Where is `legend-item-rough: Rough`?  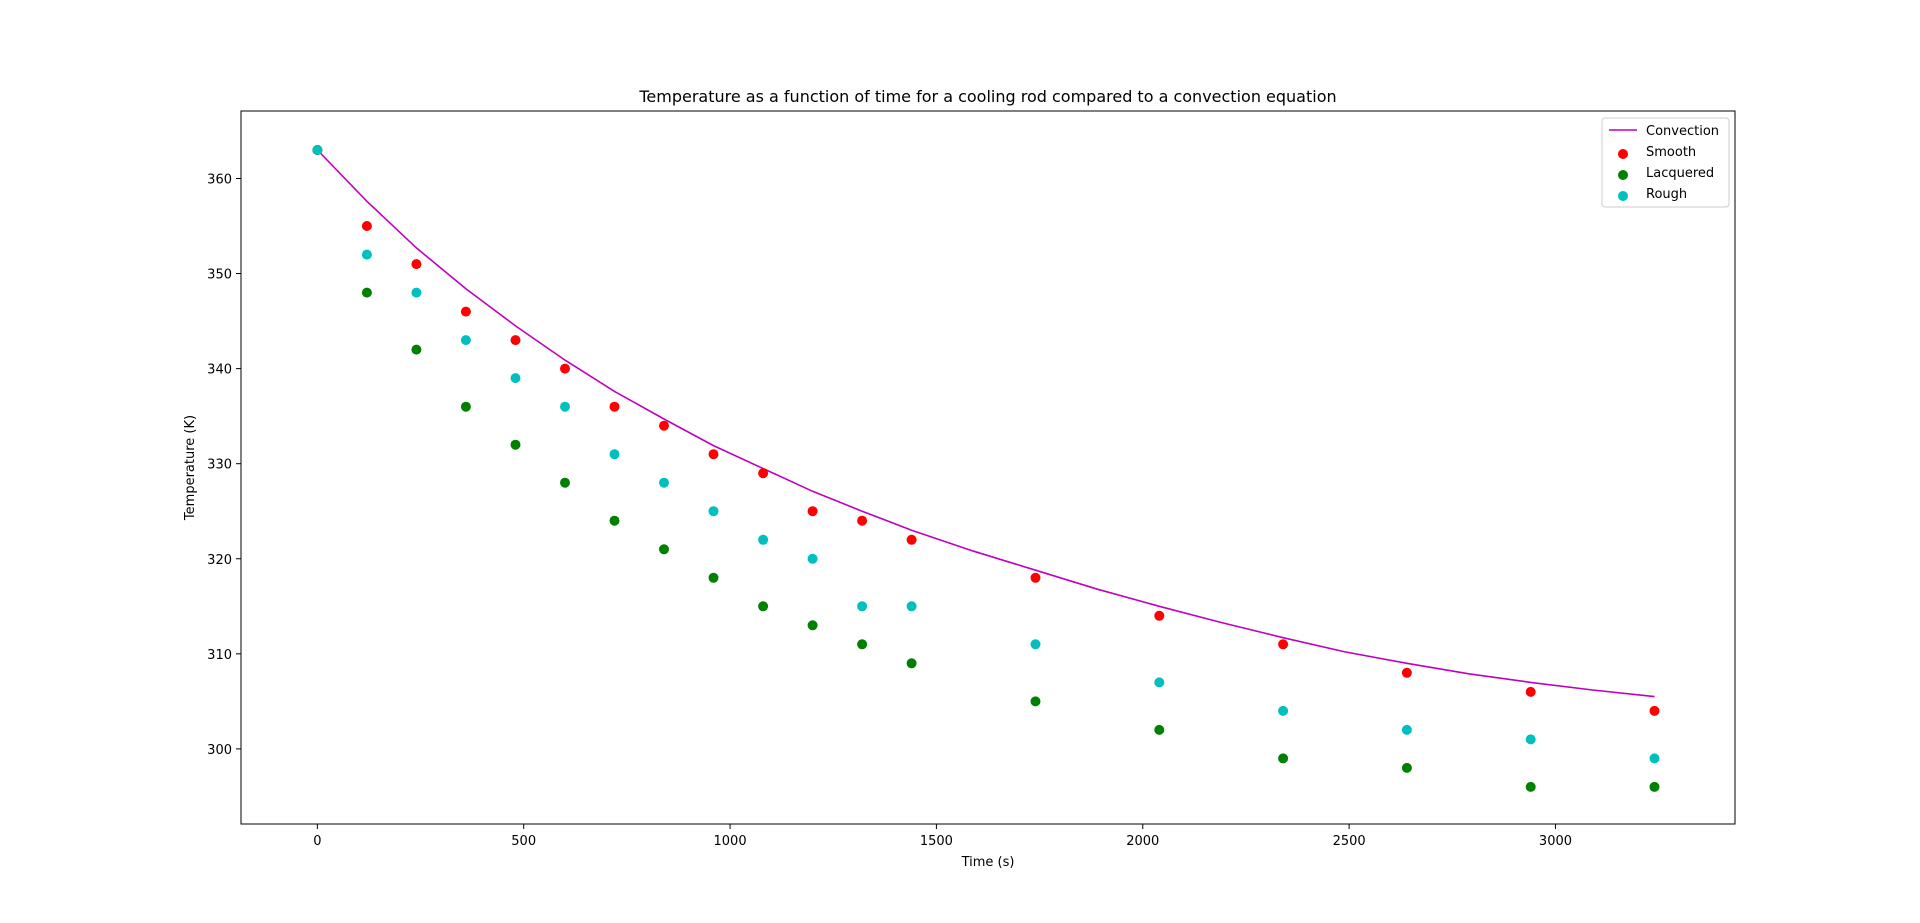
legend-item-rough: Rough is located at coordinates (1652, 194).